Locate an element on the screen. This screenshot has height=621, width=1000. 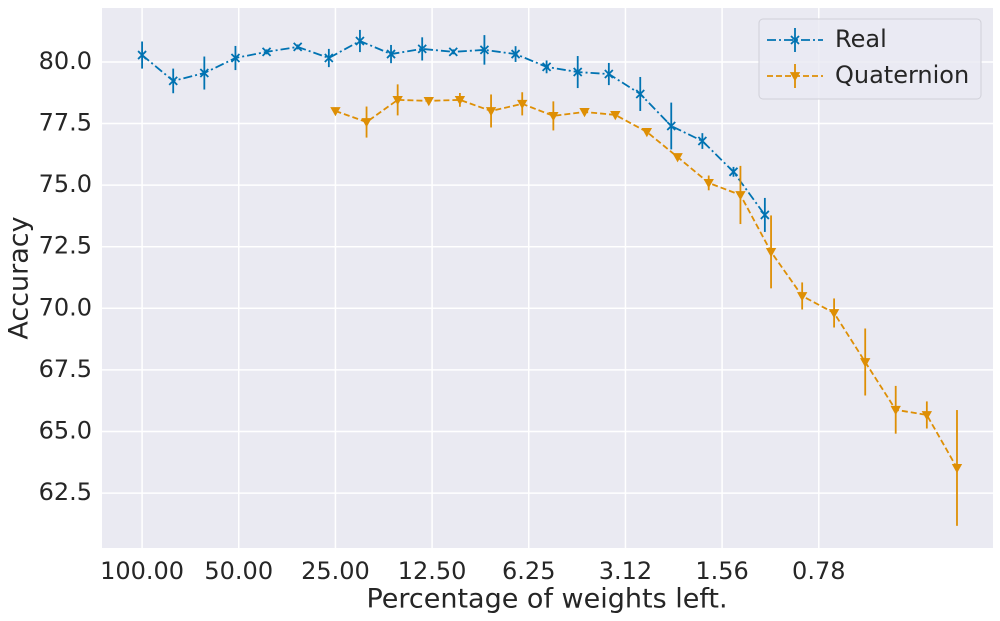
x-tick-label: 100.00 is located at coordinates (142, 571).